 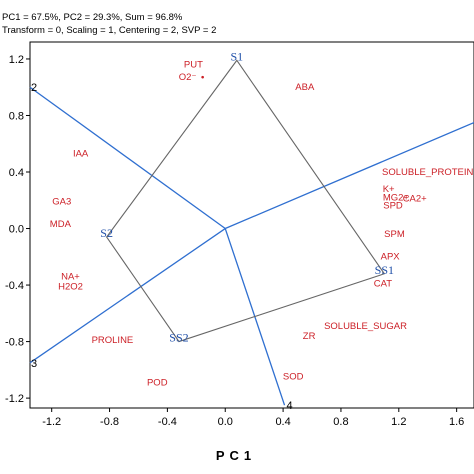 I want to click on tester-number: 3, so click(x=34, y=364).